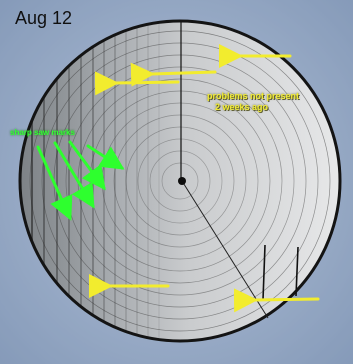  What do you see at coordinates (137, 83) in the screenshot?
I see `yellow-arrow-middle` at bounding box center [137, 83].